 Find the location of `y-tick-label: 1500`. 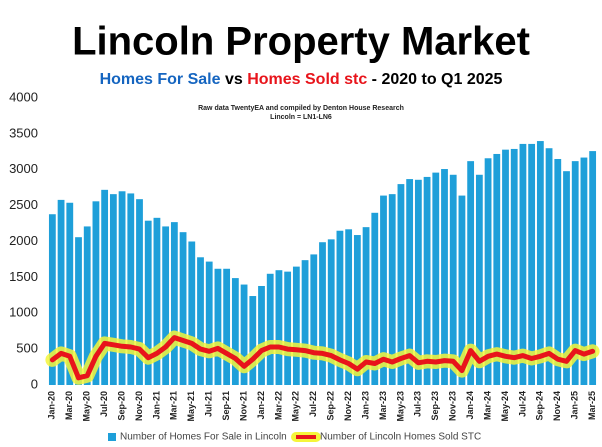

y-tick-label: 1500 is located at coordinates (23, 276).